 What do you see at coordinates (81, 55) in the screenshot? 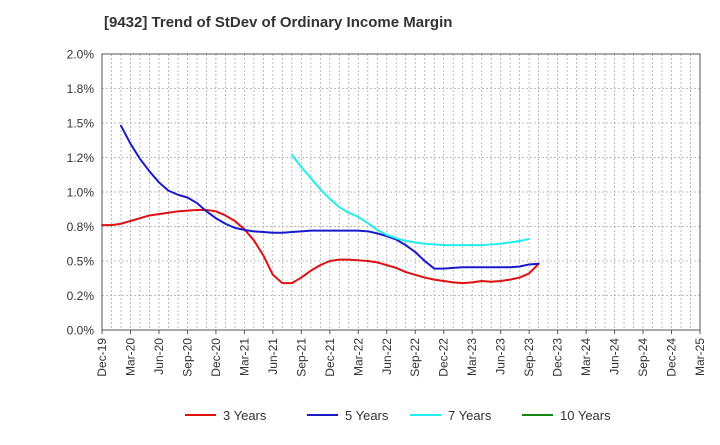
I see `y-tick-label: 2.0%` at bounding box center [81, 55].